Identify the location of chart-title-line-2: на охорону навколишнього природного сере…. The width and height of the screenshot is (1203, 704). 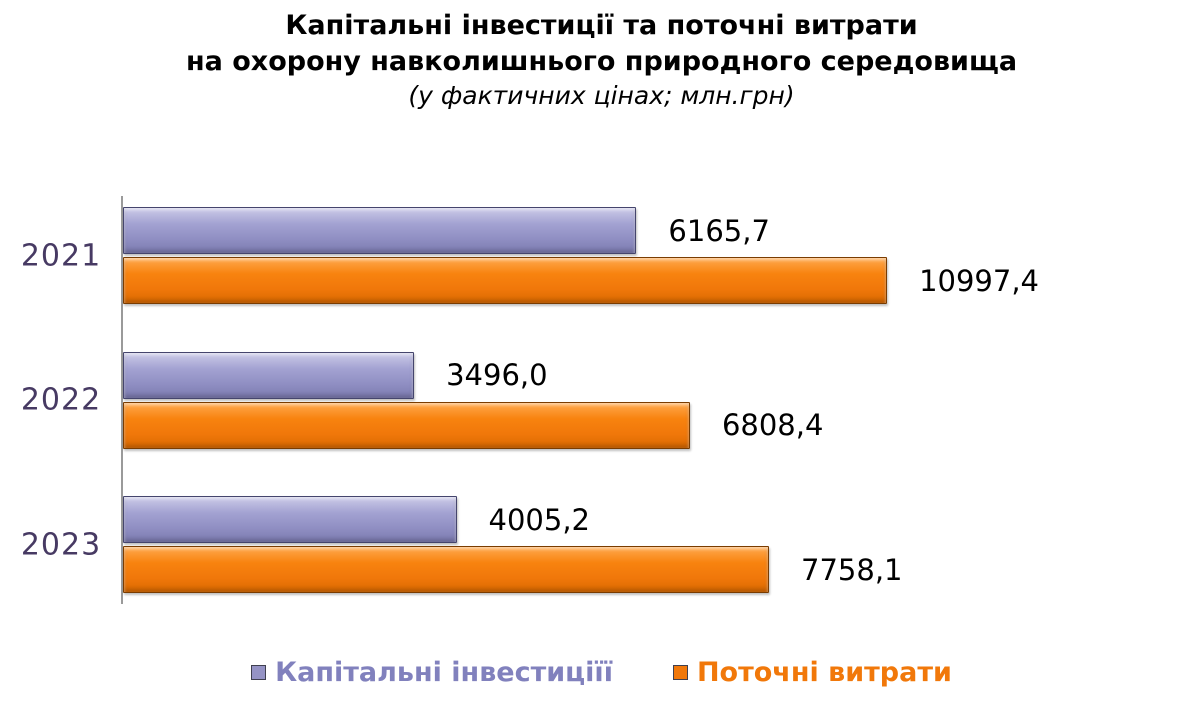
(601, 61).